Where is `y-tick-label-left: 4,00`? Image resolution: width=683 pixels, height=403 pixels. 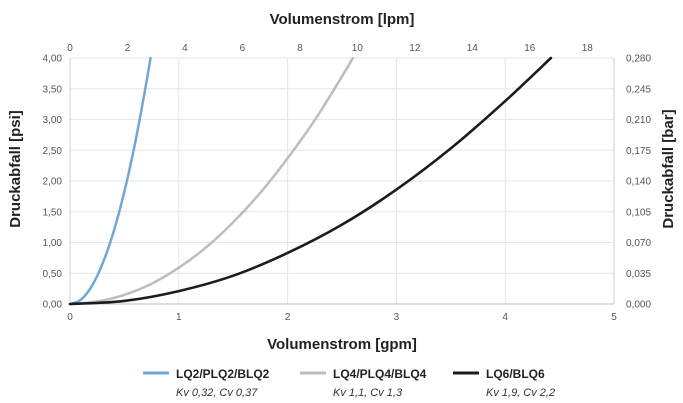
y-tick-label-left: 4,00 is located at coordinates (53, 59).